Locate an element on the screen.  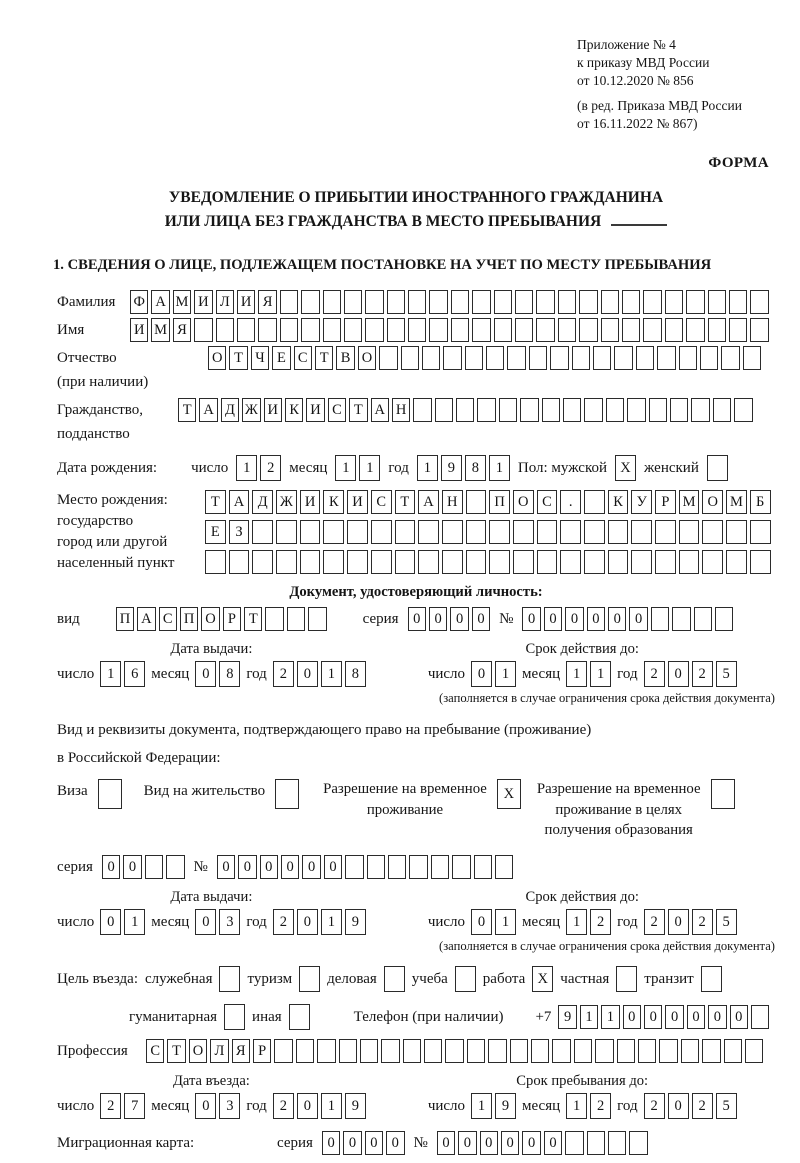
char-cell: 8 is located at coordinates (230, 673).